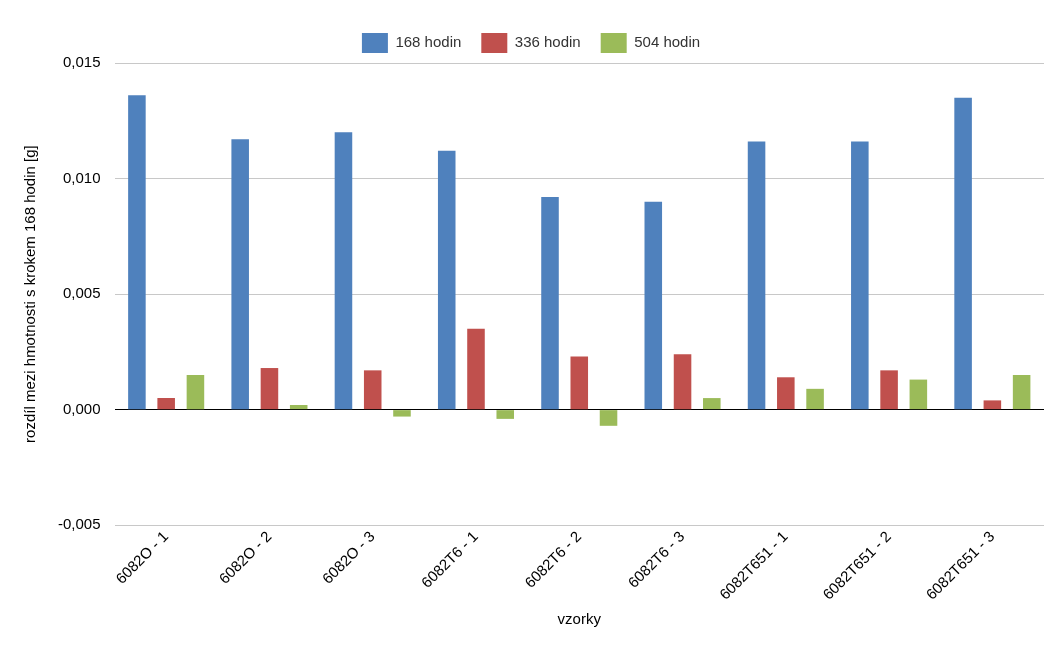 This screenshot has height=646, width=1062. I want to click on y-tick-label: 0,005, so click(81, 293).